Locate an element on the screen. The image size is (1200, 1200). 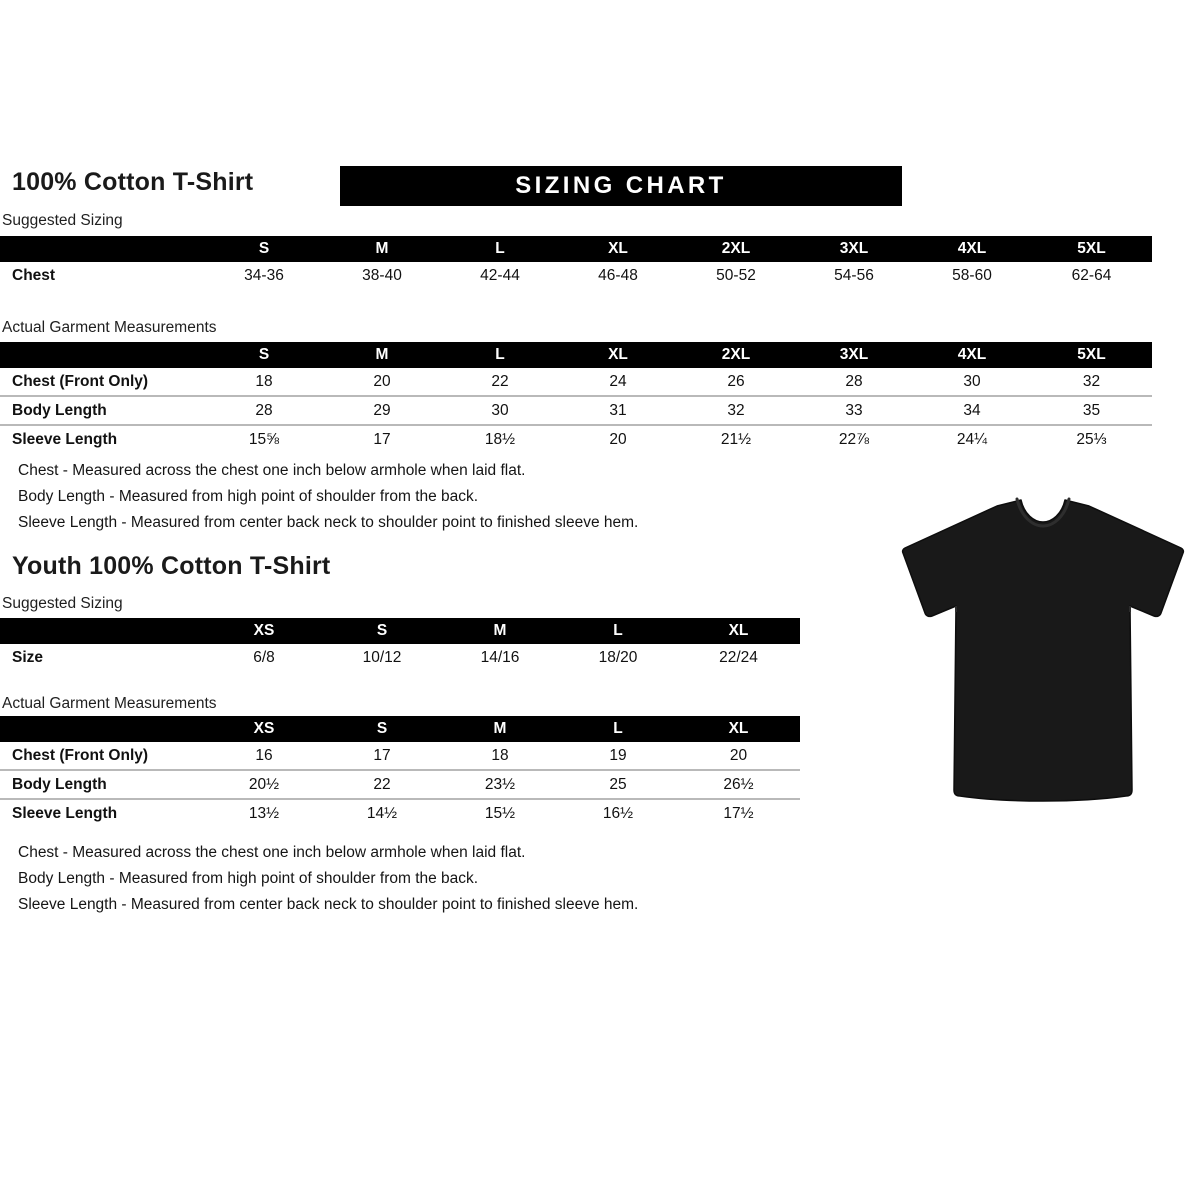
youth-section-title: Youth 100% Cotton T-Shirt is located at coordinates (171, 566).